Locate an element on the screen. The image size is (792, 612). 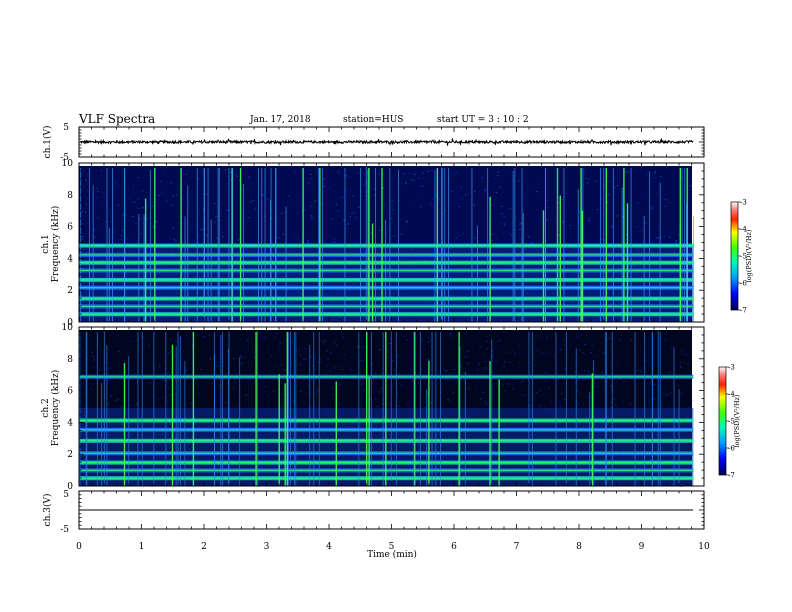
time-tick-label: 5 is located at coordinates (392, 547).